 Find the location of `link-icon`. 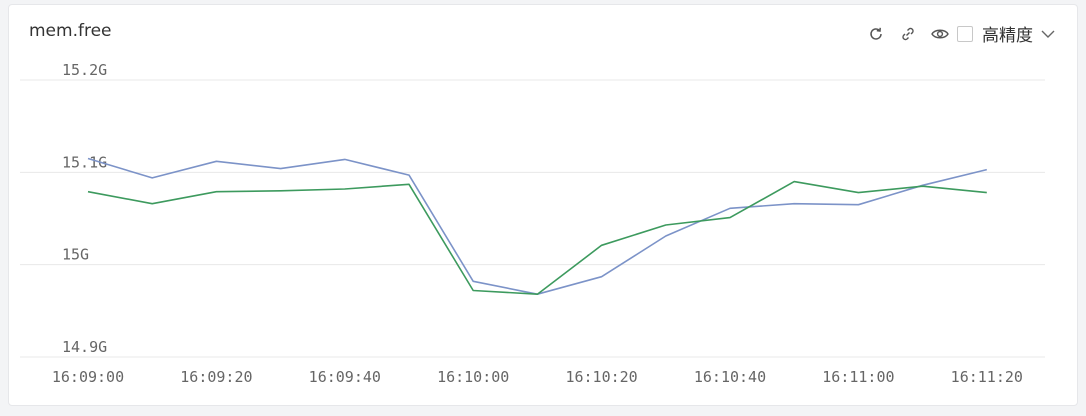

link-icon is located at coordinates (908, 34).